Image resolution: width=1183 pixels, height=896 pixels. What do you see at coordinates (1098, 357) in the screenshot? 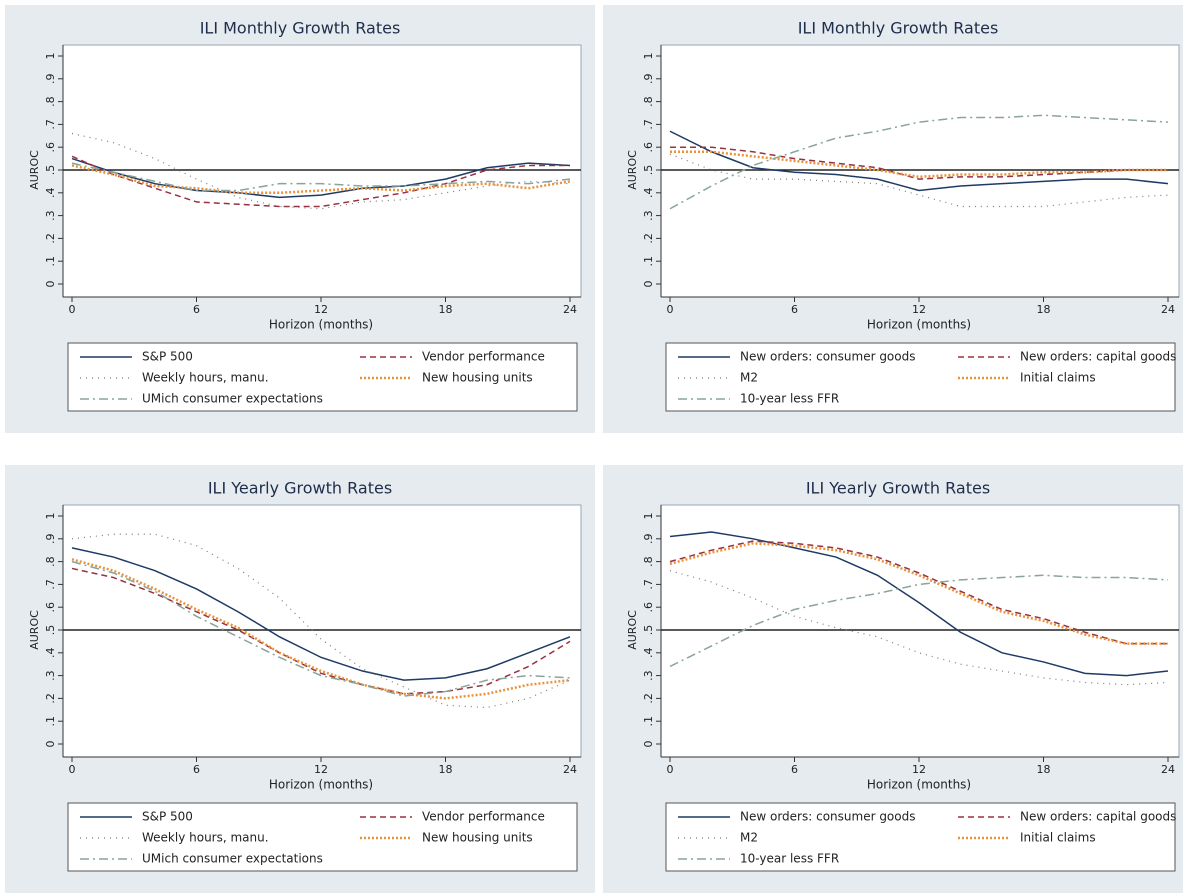
I see `legend-label: New orders: capital goods` at bounding box center [1098, 357].